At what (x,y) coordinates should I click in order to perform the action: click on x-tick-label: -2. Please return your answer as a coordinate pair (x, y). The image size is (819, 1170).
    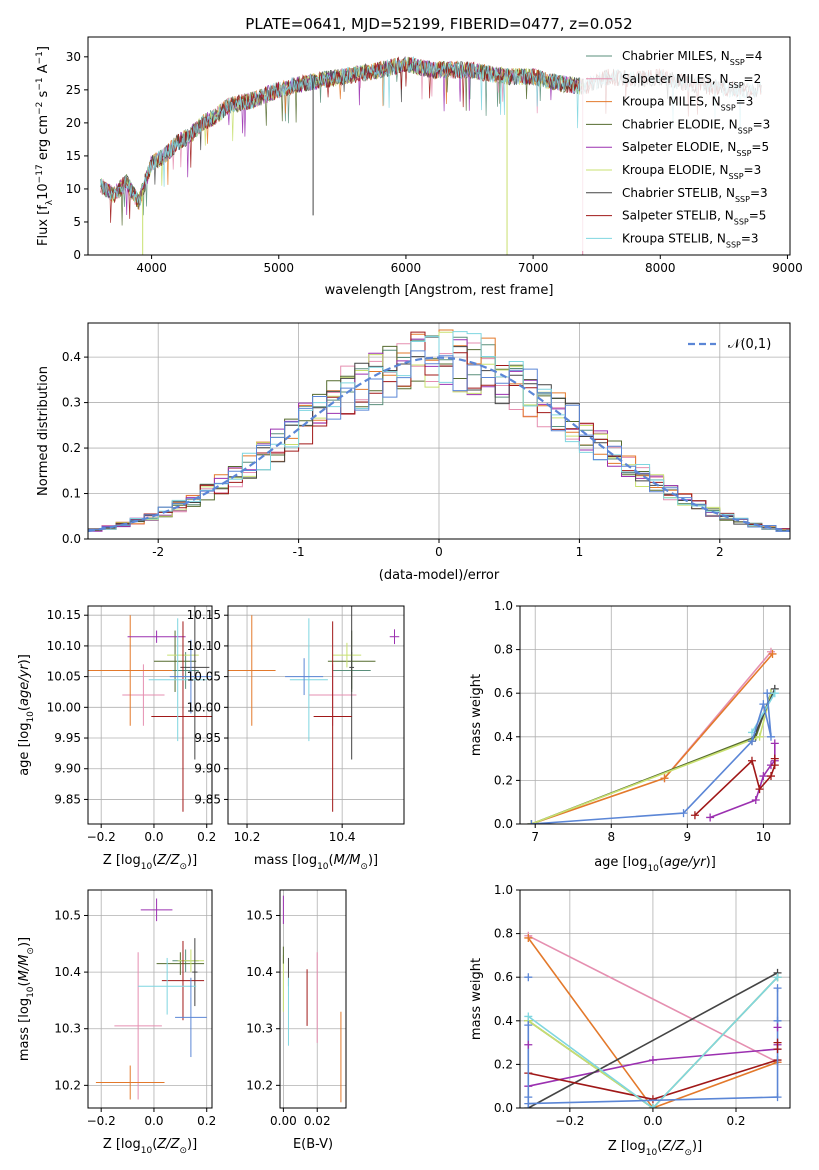
    Looking at the image, I should click on (158, 552).